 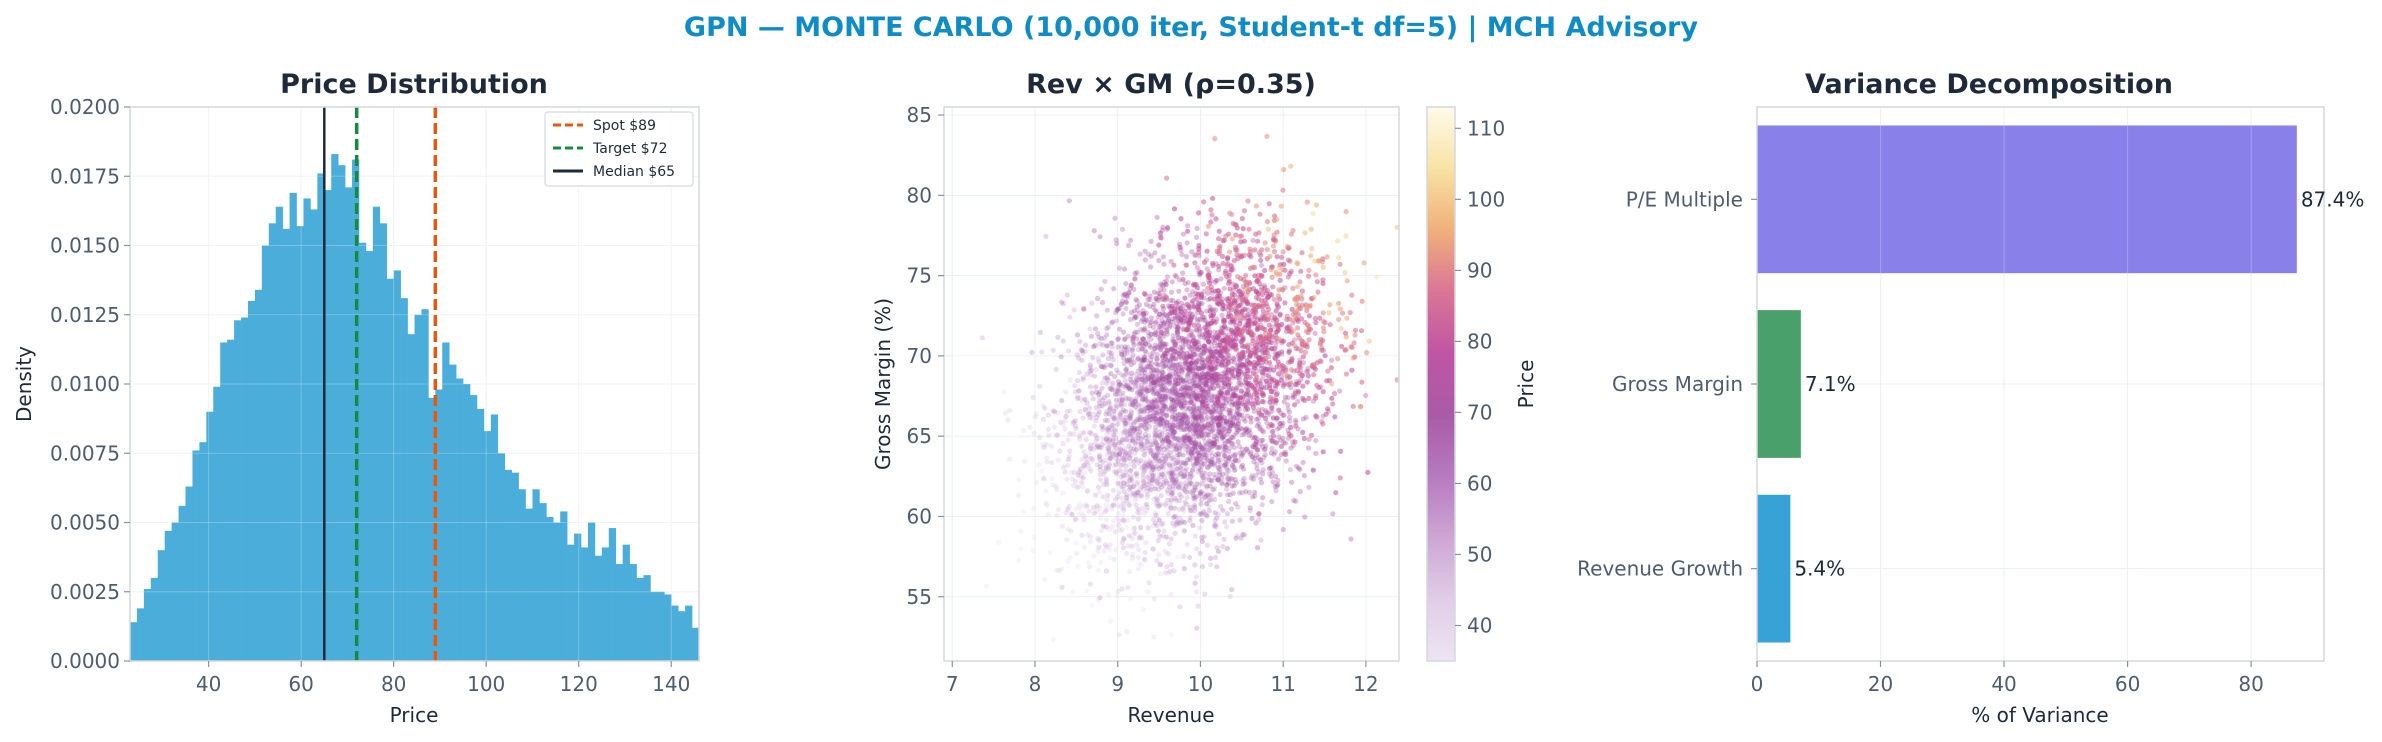 I want to click on scatter-y-tick-label: 60, so click(x=919, y=516).